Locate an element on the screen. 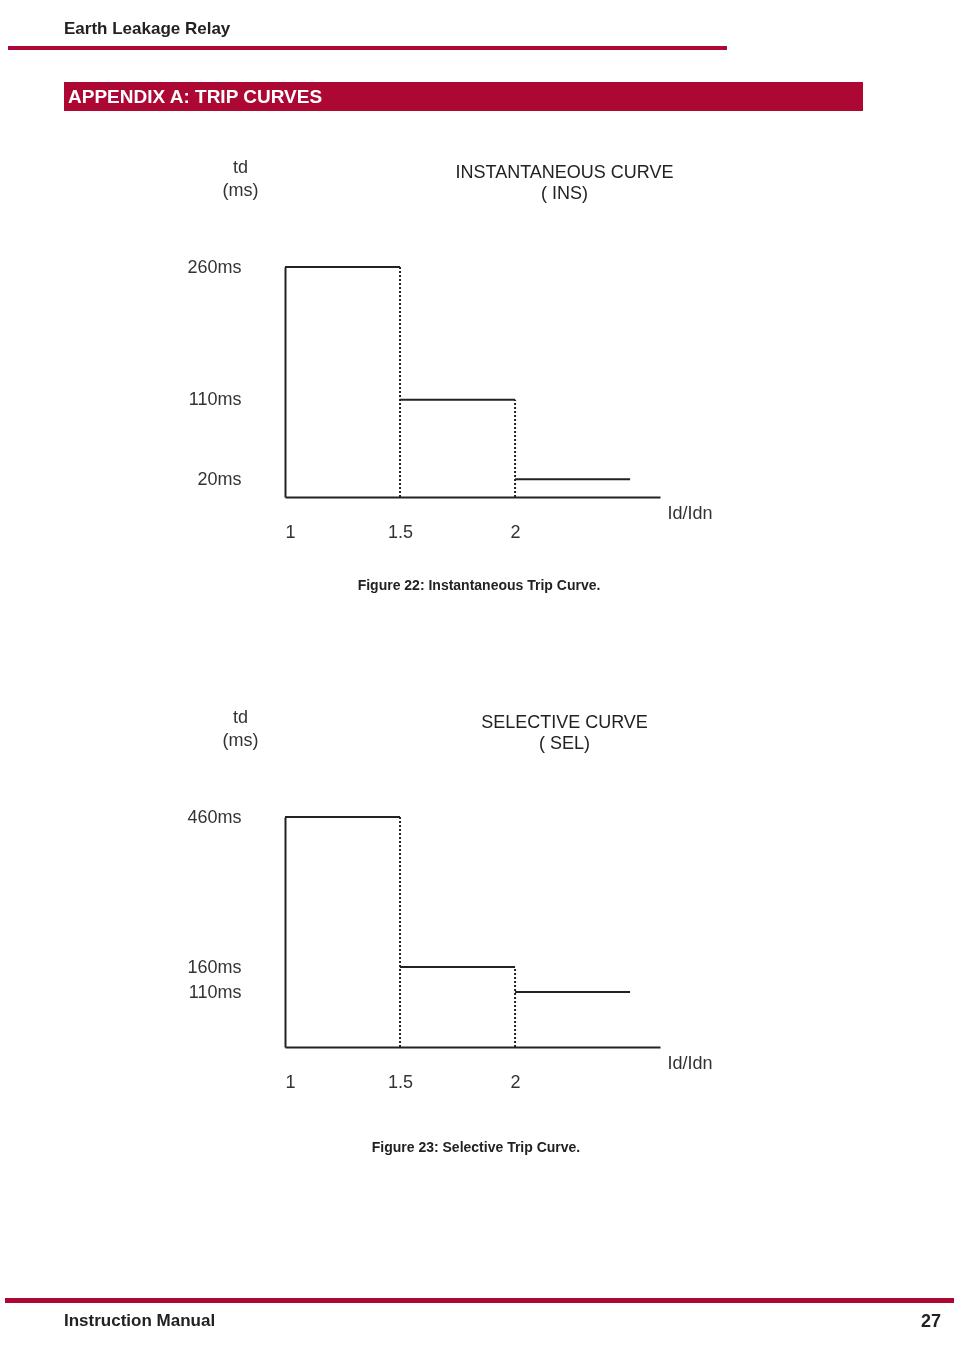 The image size is (954, 1350). y-tick-label: 160ms is located at coordinates (214, 966).